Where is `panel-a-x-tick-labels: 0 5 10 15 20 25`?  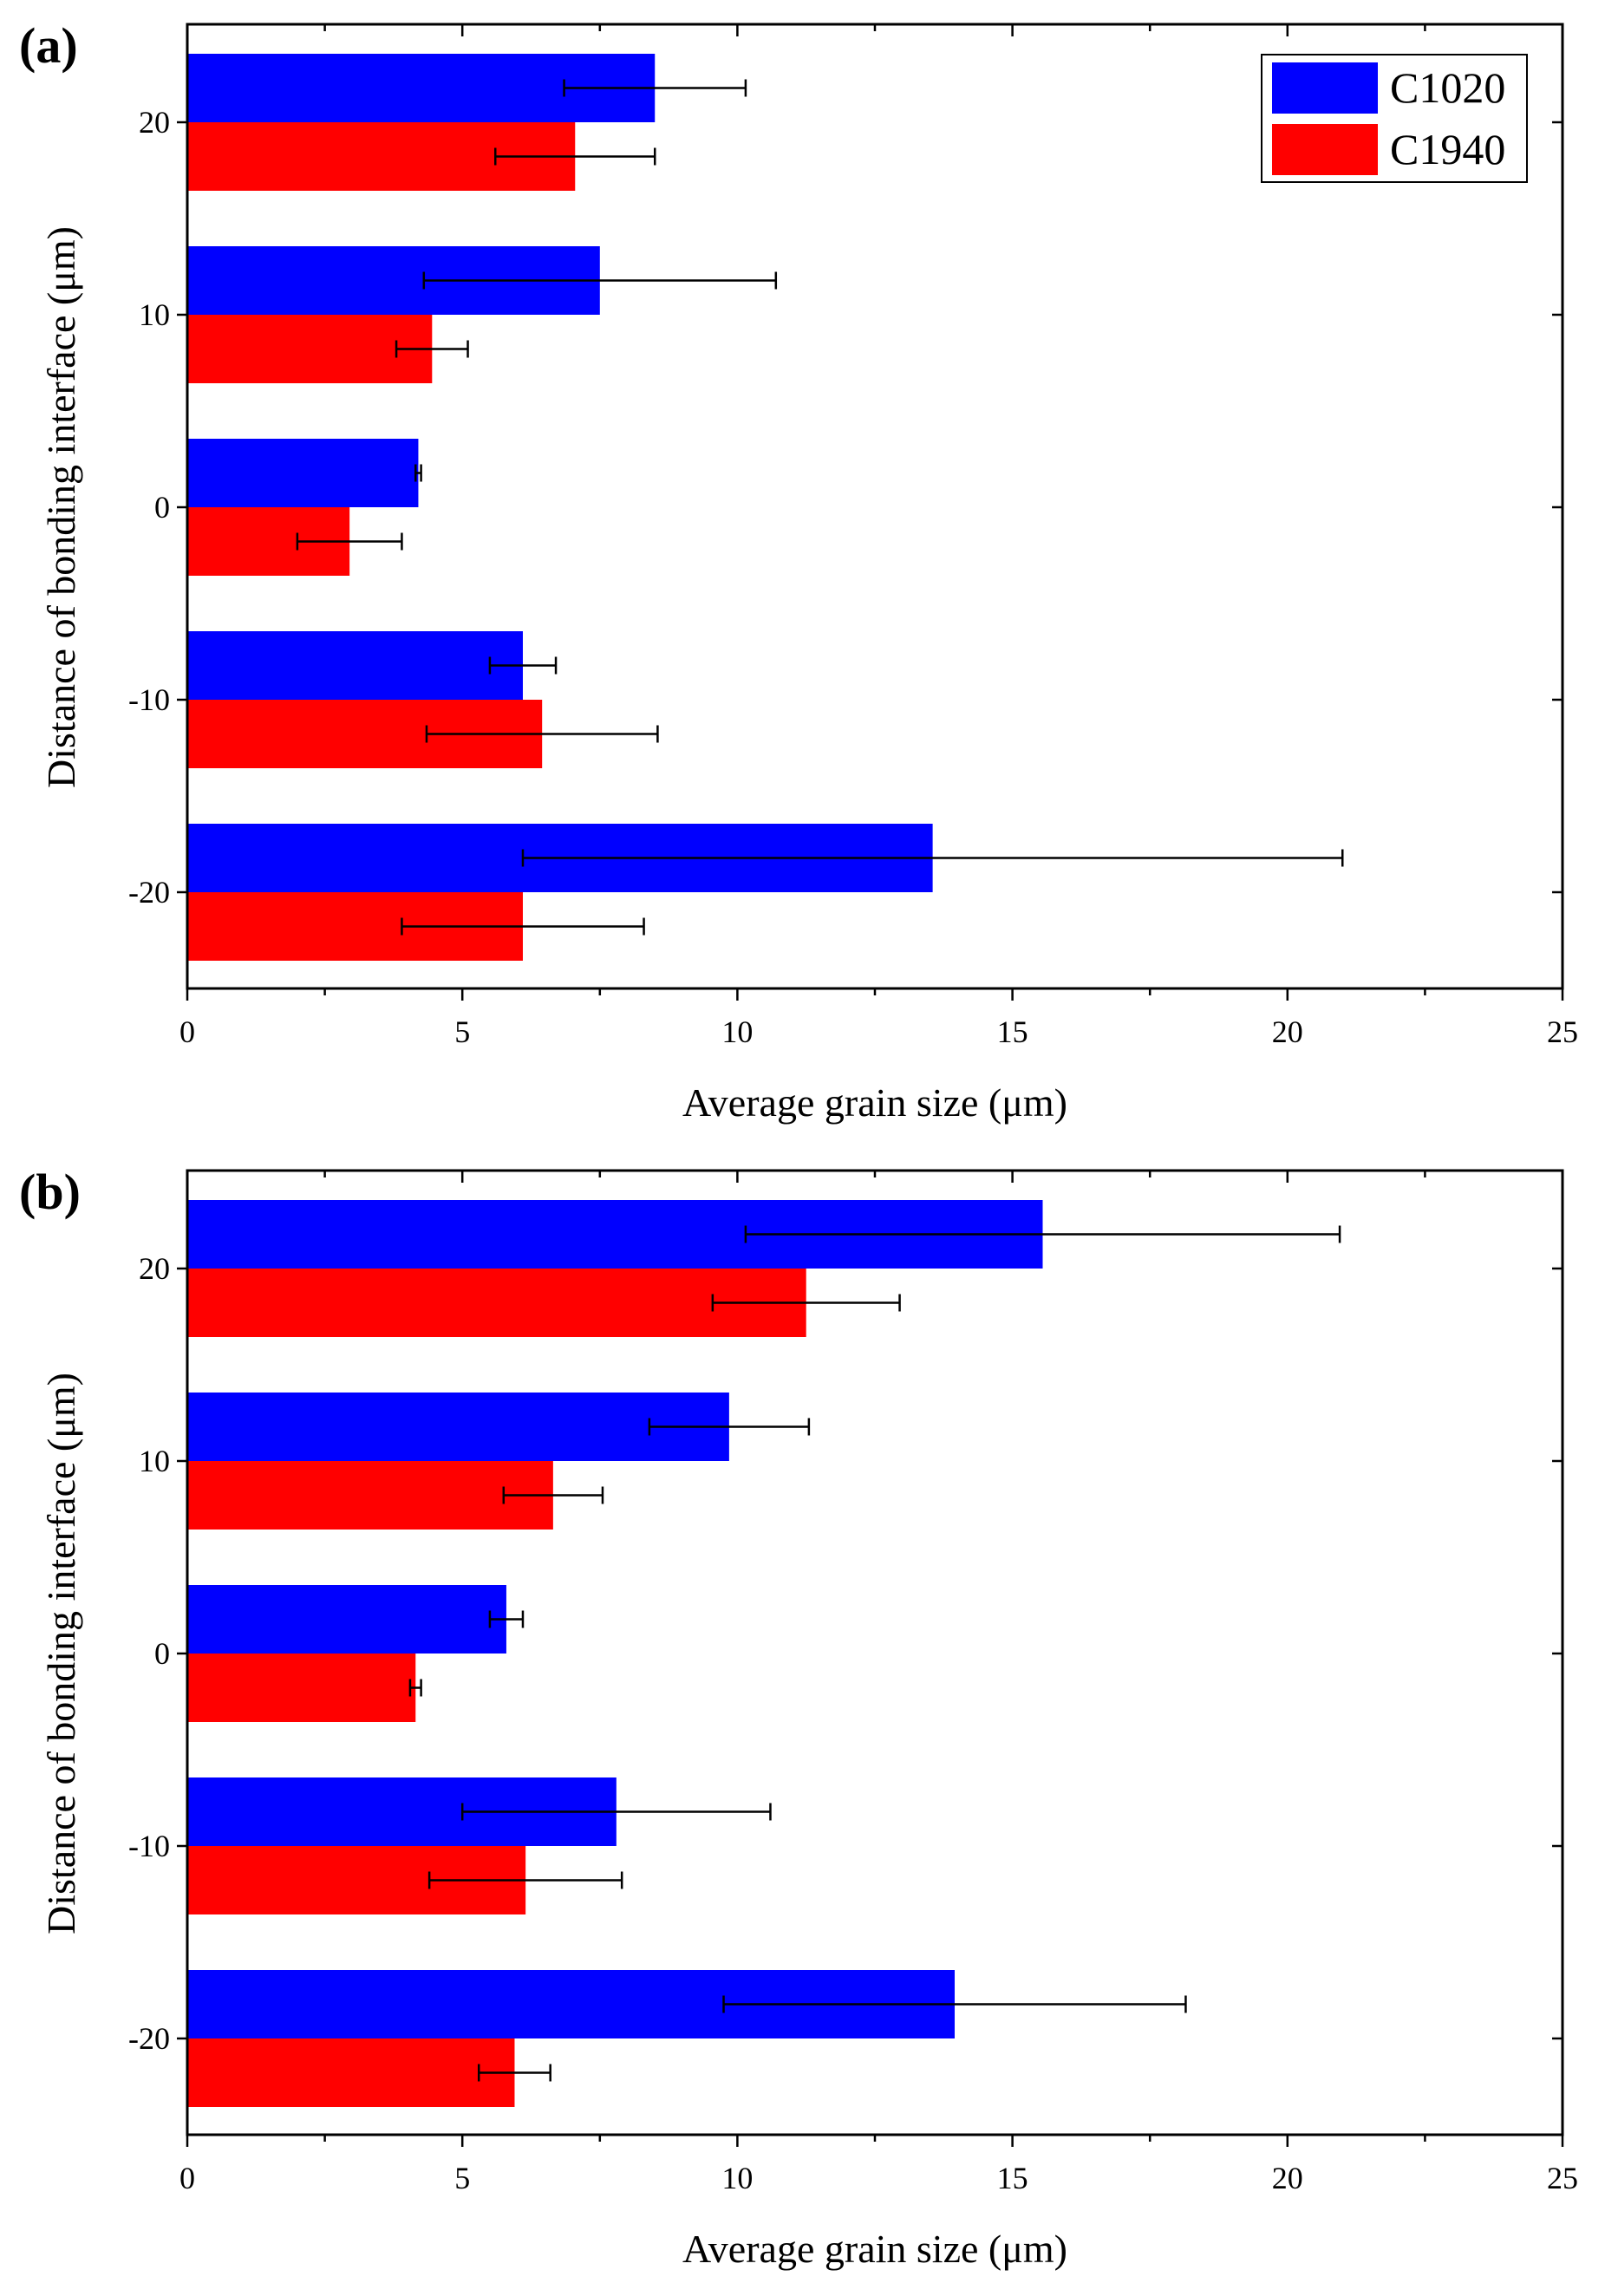
panel-a-x-tick-labels: 0 5 10 15 20 25 is located at coordinates (879, 1031).